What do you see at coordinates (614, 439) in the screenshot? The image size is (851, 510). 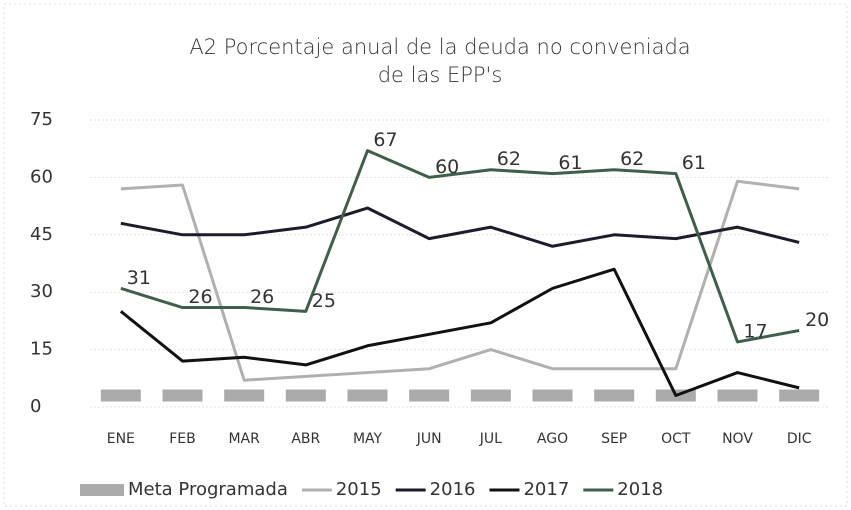 I see `x-tick-label: SEP` at bounding box center [614, 439].